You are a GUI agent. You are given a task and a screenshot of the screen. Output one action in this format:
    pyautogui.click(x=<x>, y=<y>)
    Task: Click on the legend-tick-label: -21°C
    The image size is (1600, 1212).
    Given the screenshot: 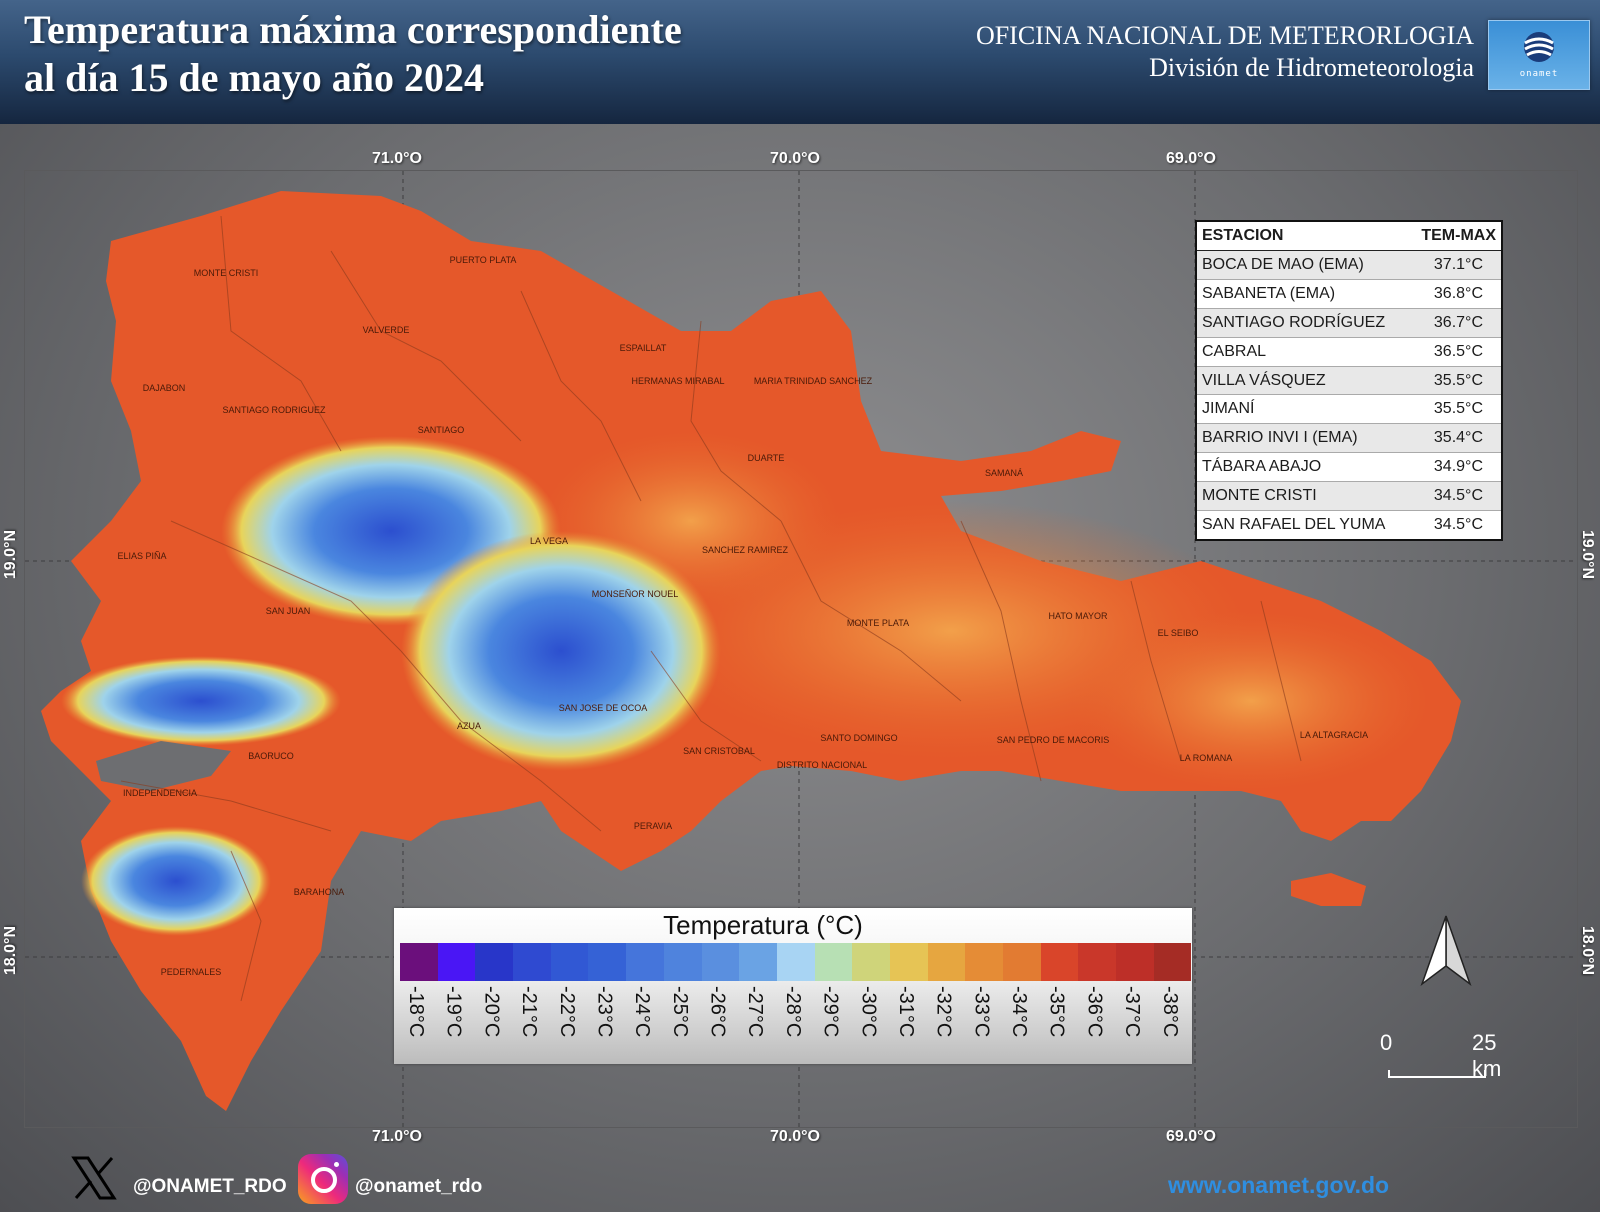 What is the action you would take?
    pyautogui.click(x=529, y=1012)
    